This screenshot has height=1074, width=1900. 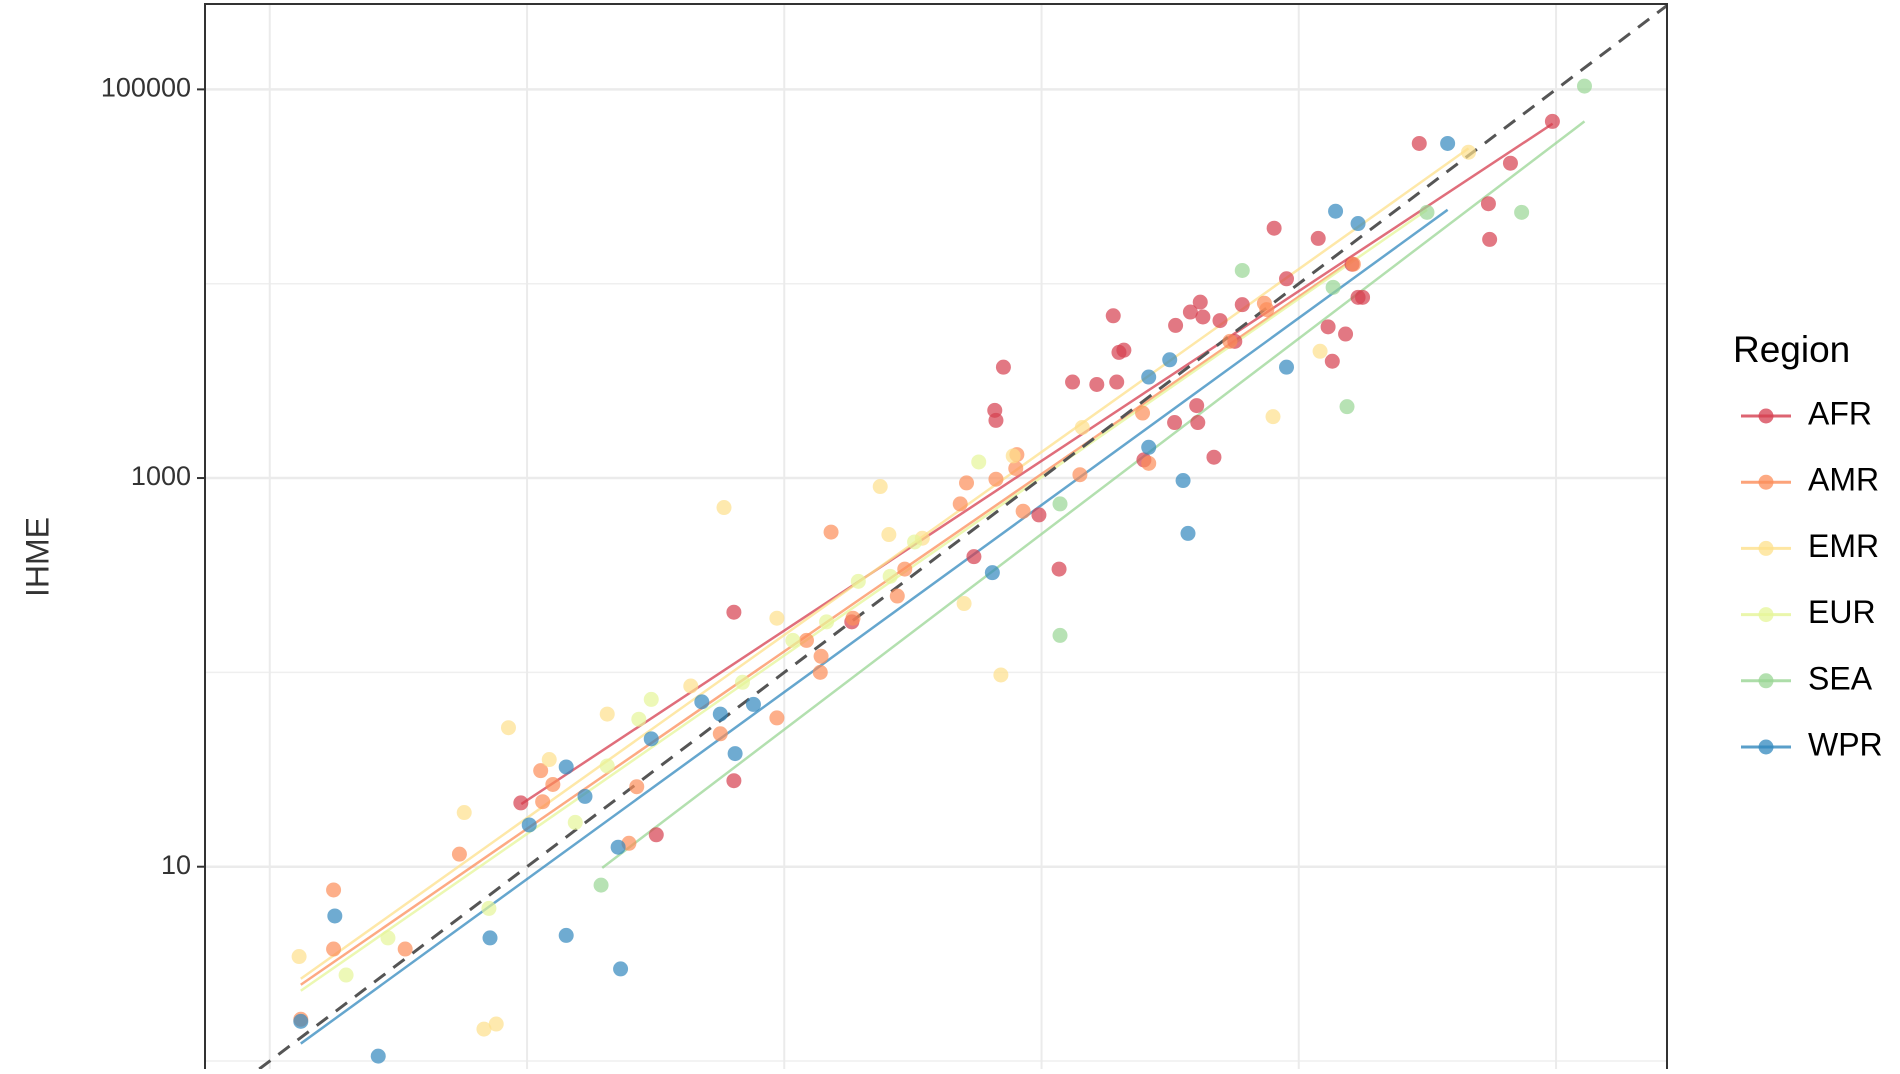 What do you see at coordinates (1843, 546) in the screenshot?
I see `legend-label: EMR` at bounding box center [1843, 546].